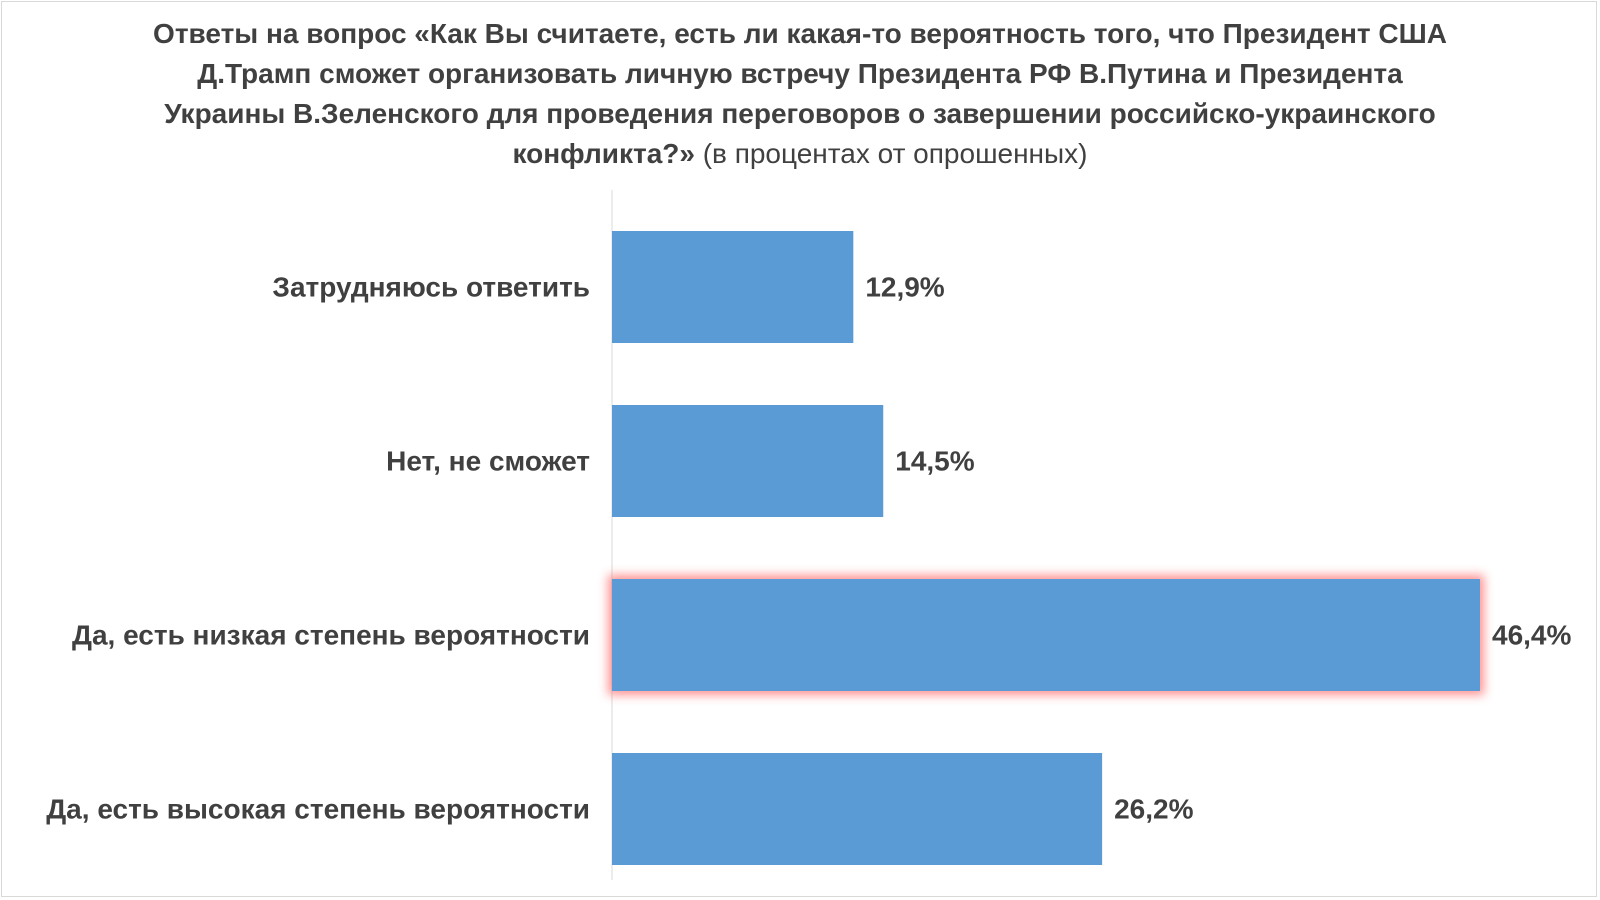 The width and height of the screenshot is (1600, 900). What do you see at coordinates (895, 153) in the screenshot?
I see `chart-title-note: (в процентах от опрошенных)` at bounding box center [895, 153].